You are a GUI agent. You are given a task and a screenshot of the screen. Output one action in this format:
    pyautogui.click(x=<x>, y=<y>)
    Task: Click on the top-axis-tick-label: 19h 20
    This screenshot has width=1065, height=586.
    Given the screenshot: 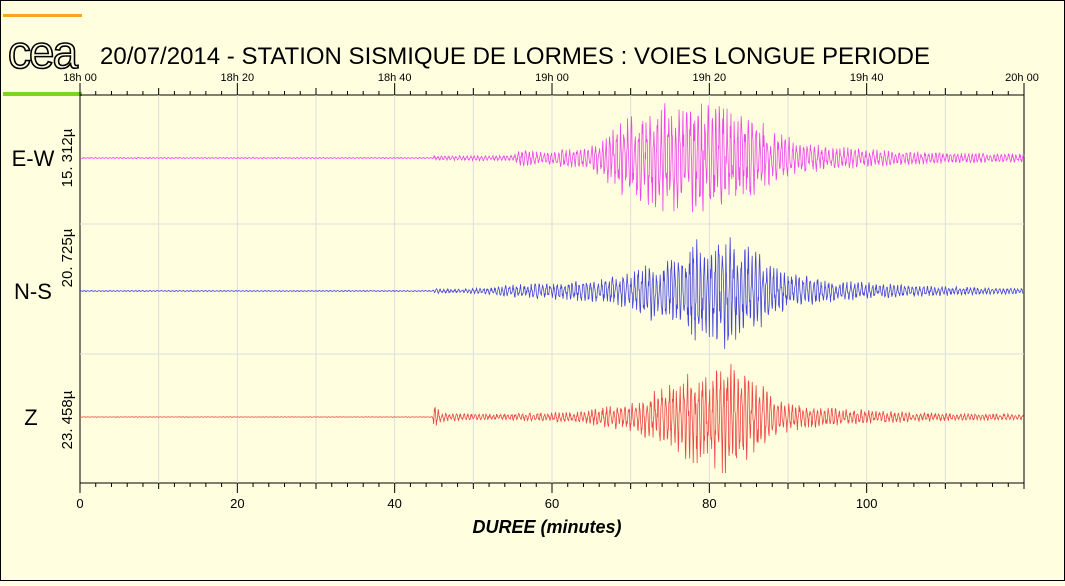 What is the action you would take?
    pyautogui.click(x=710, y=78)
    